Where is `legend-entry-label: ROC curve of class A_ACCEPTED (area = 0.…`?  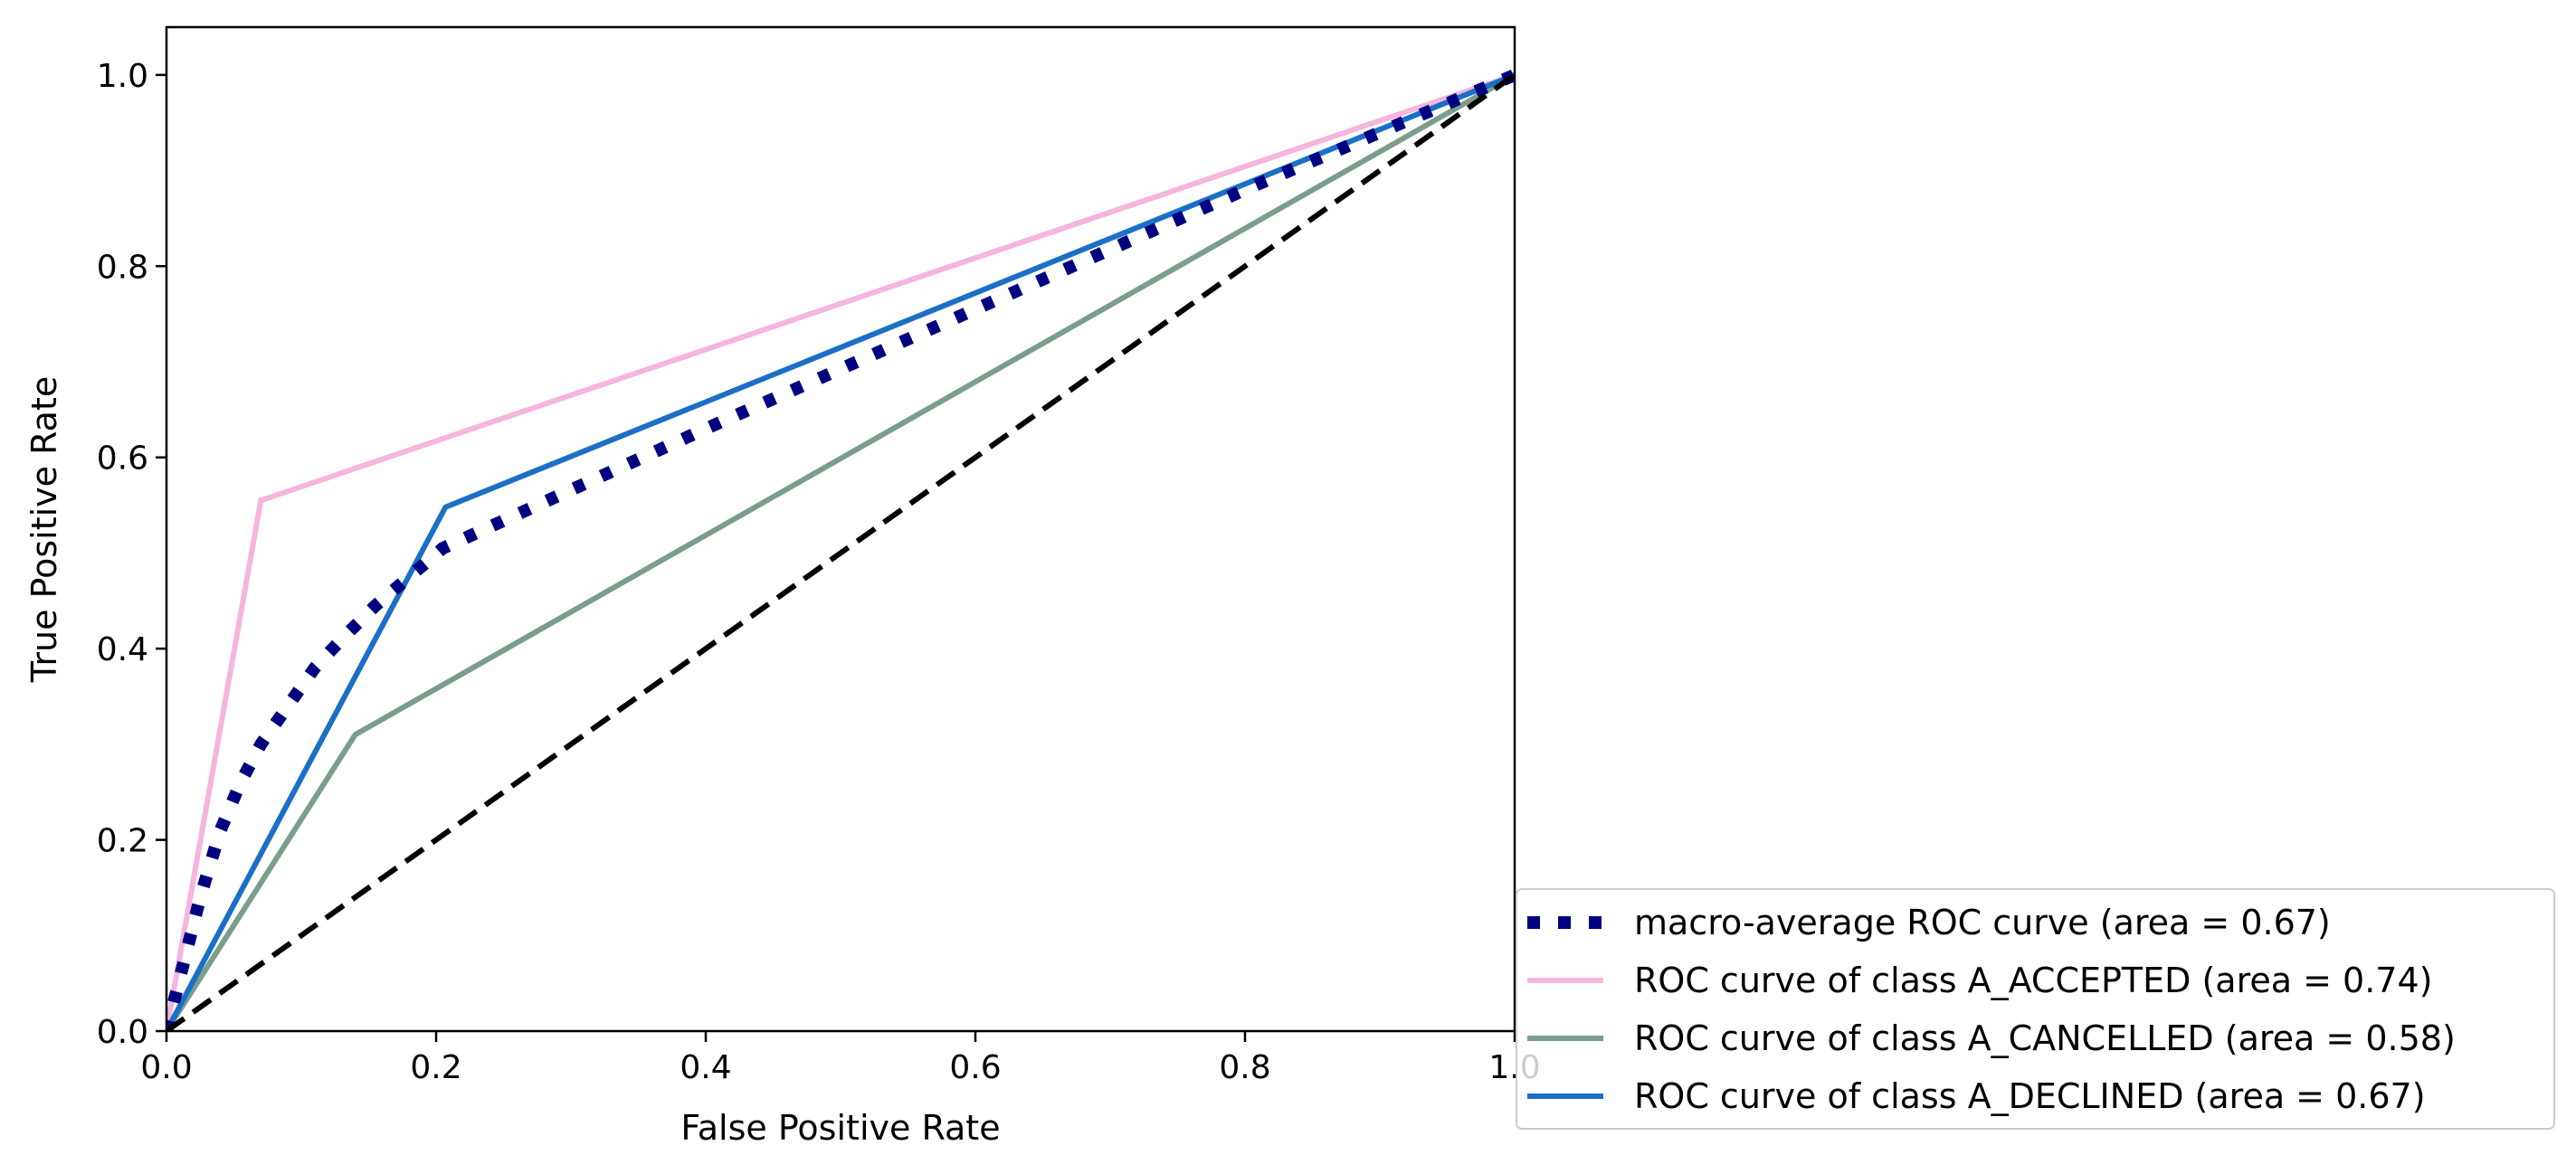 legend-entry-label: ROC curve of class A_ACCEPTED (area = 0.… is located at coordinates (2033, 980).